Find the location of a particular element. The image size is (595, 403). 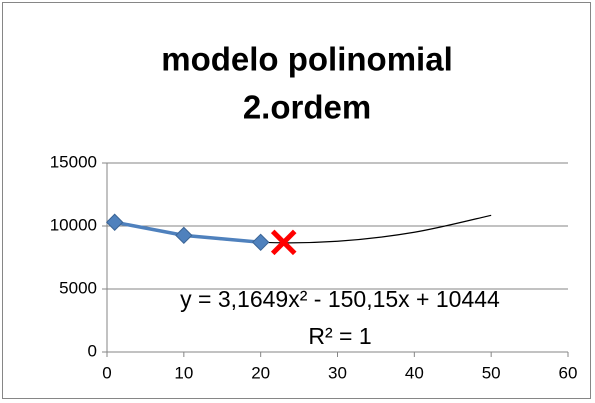

y-tick-label: 5000 is located at coordinates (78, 287).